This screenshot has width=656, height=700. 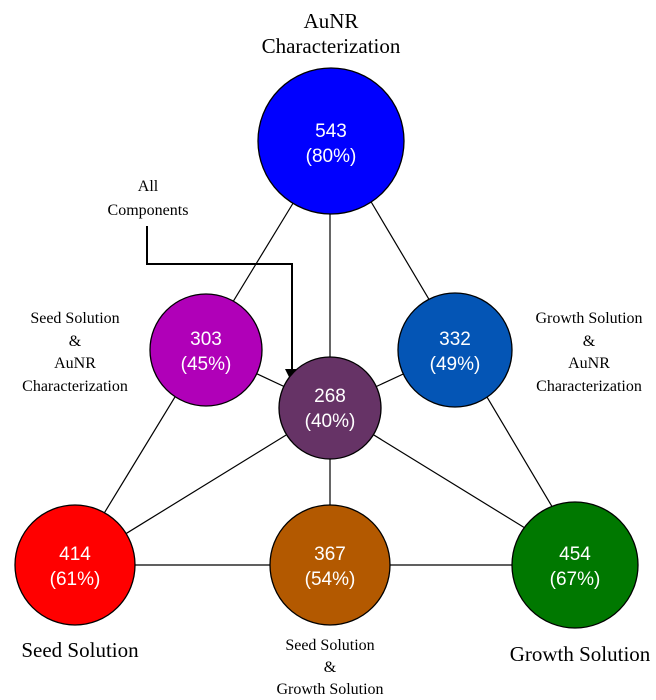 What do you see at coordinates (580, 654) in the screenshot?
I see `label-growth-line-1: Growth Solution` at bounding box center [580, 654].